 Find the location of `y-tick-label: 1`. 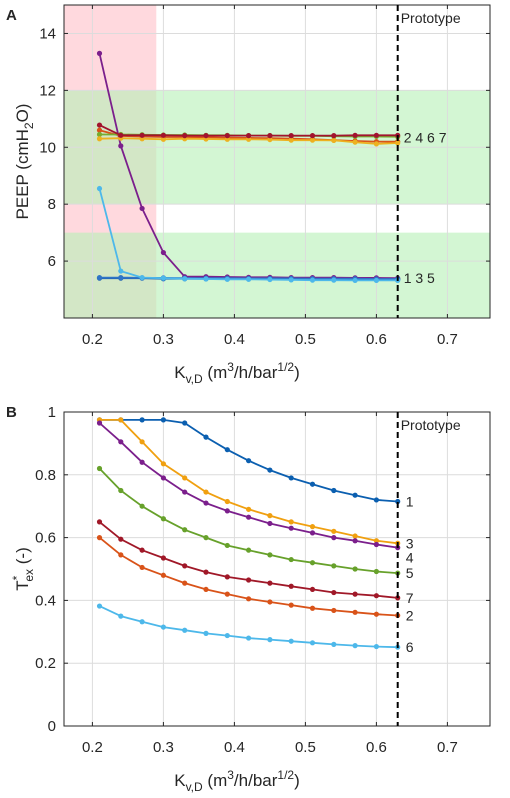

y-tick-label: 1 is located at coordinates (52, 412).